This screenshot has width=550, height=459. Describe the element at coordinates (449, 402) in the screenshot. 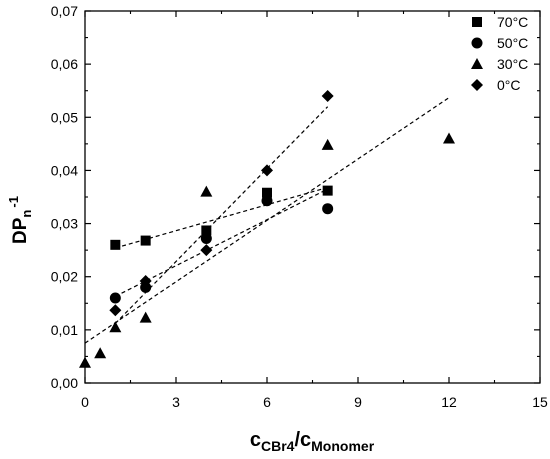

I see `x-tick-label: 12` at that location.